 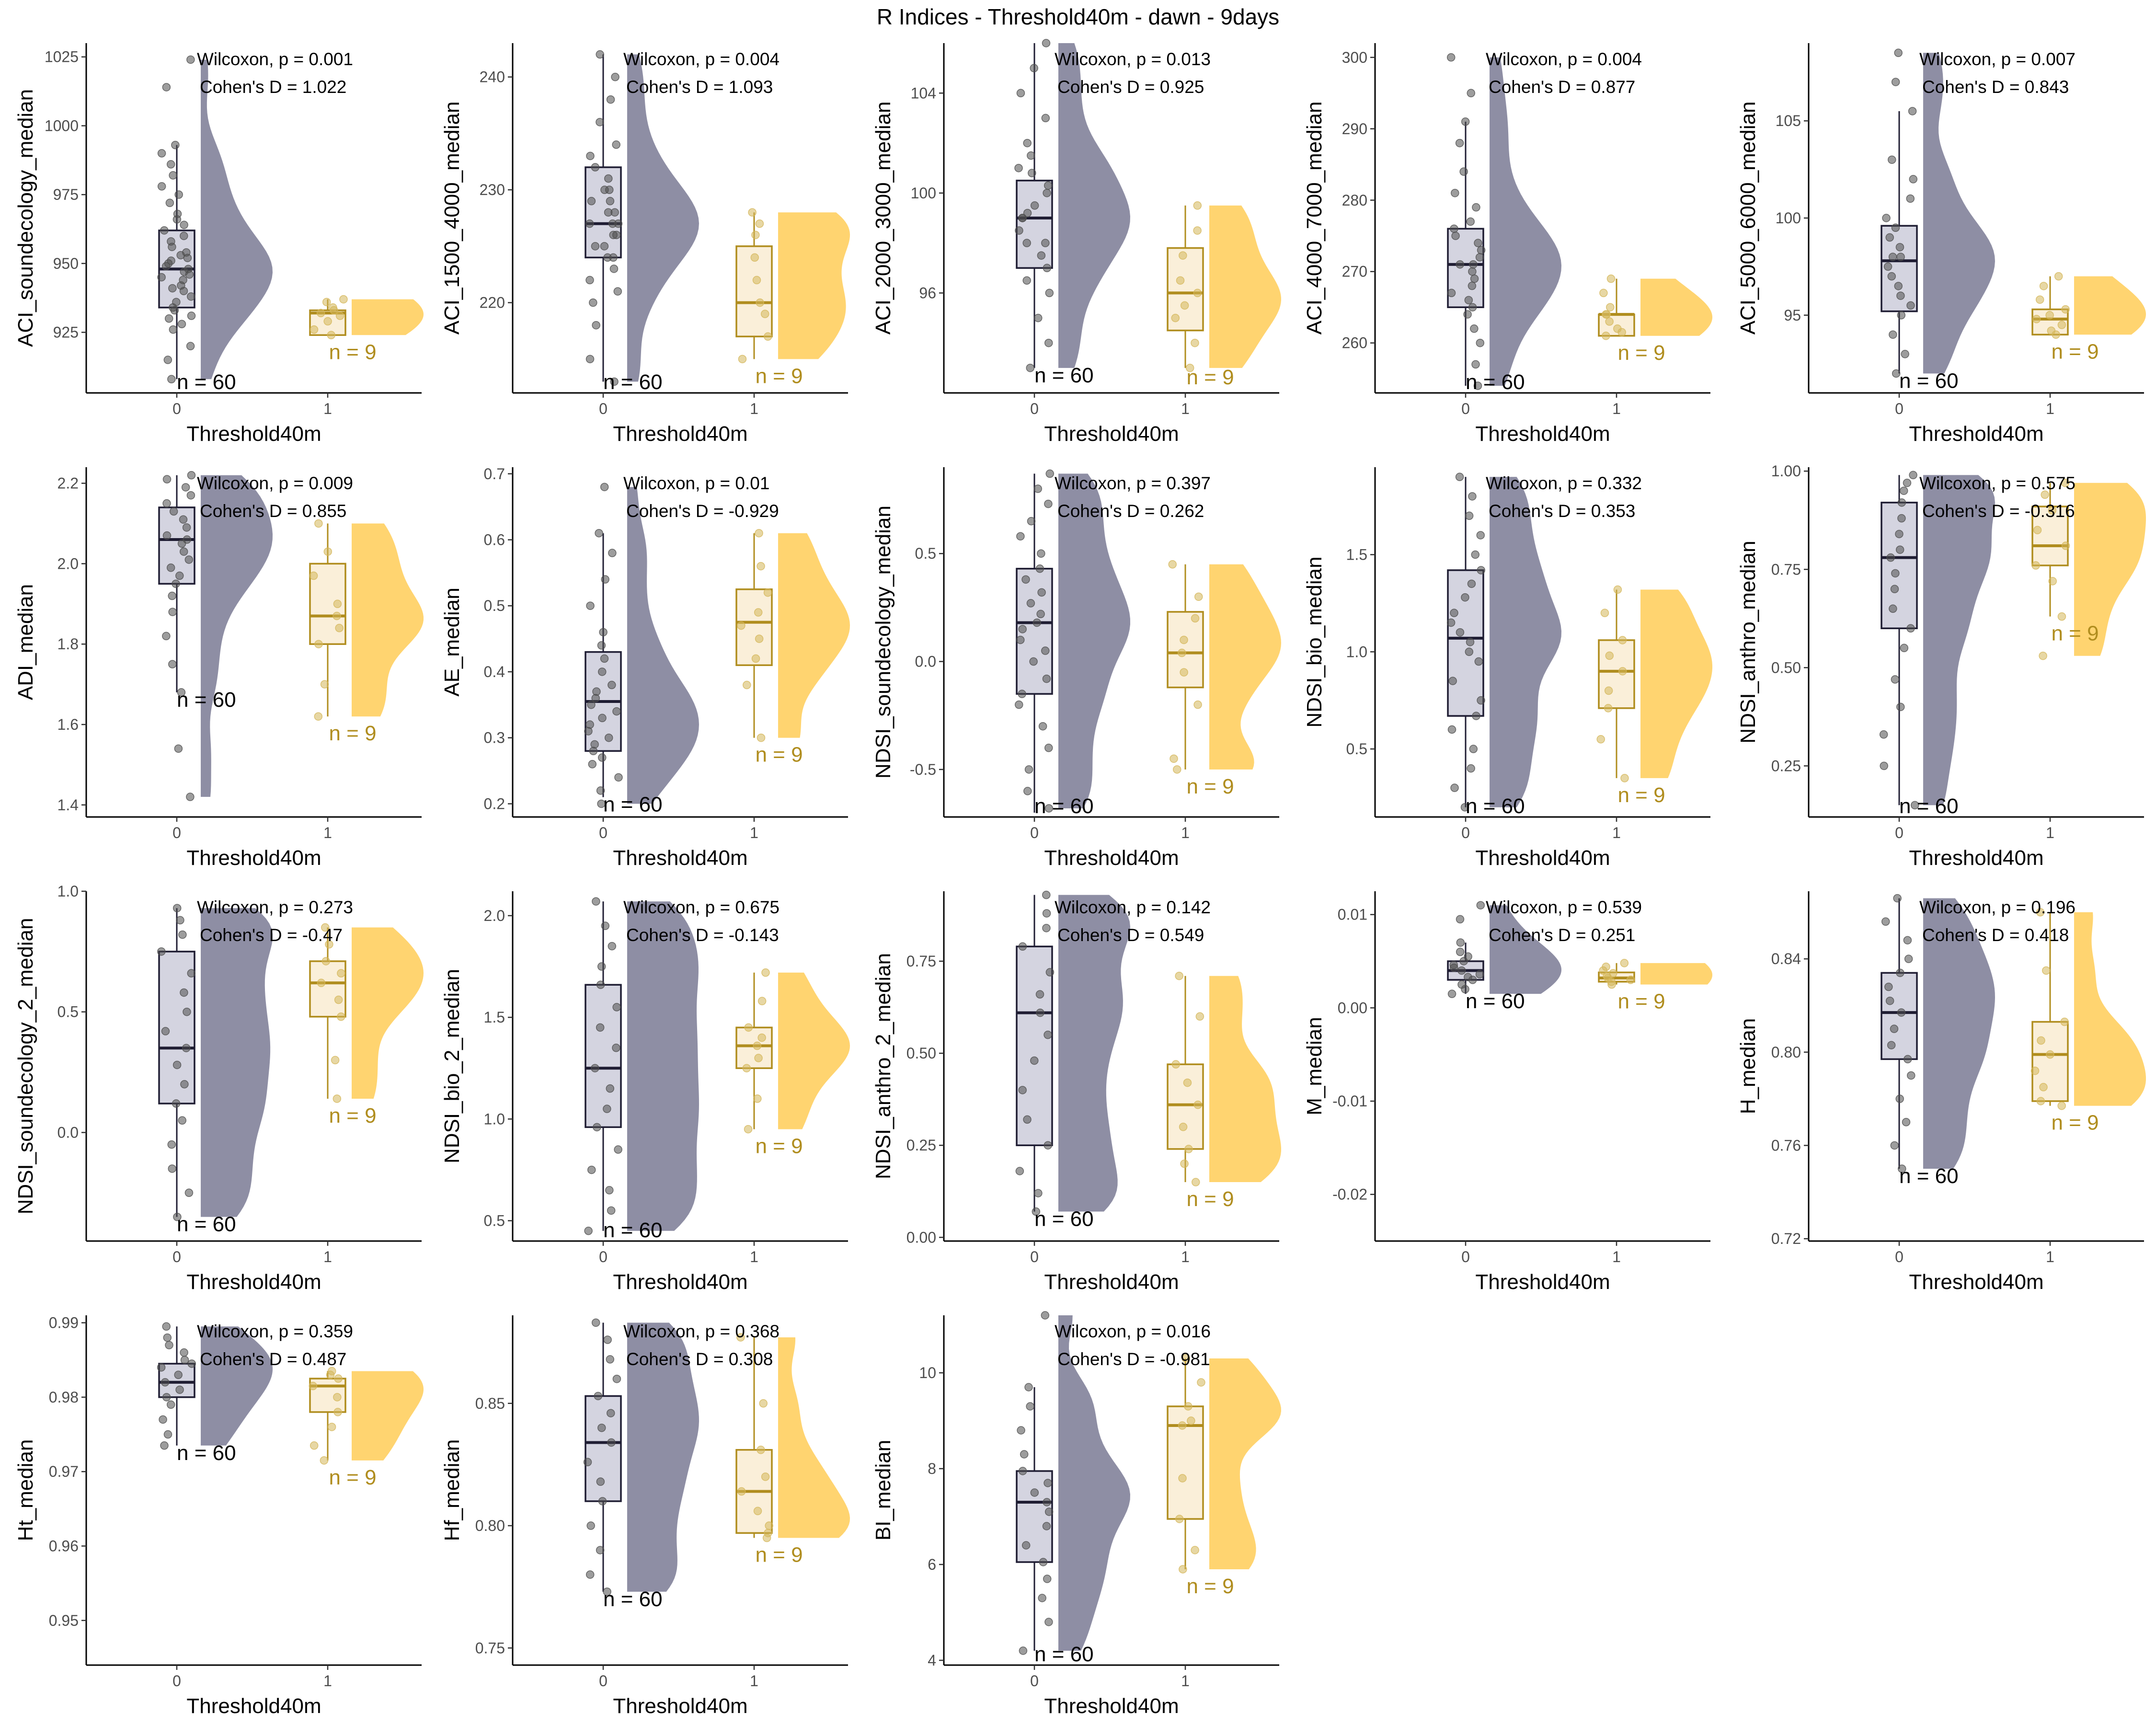 I want to click on y-axis-label: Ht_median, so click(x=25, y=1490).